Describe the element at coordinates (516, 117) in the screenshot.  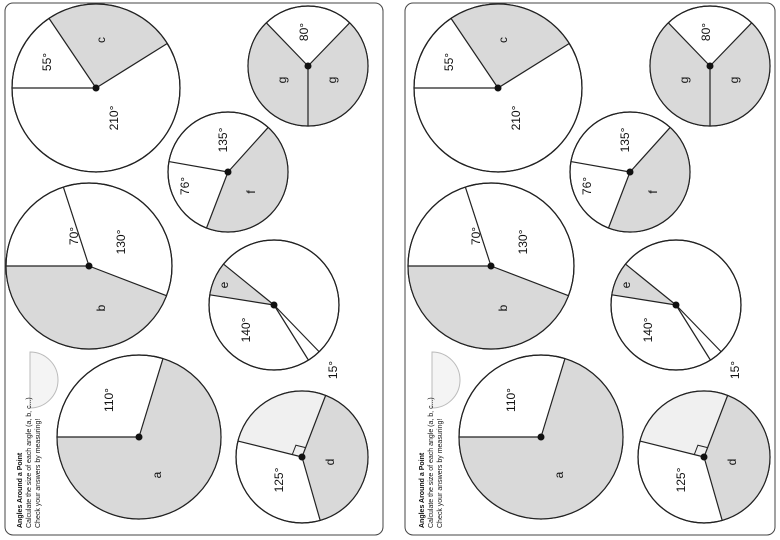
I see `angle-label: 210°` at that location.